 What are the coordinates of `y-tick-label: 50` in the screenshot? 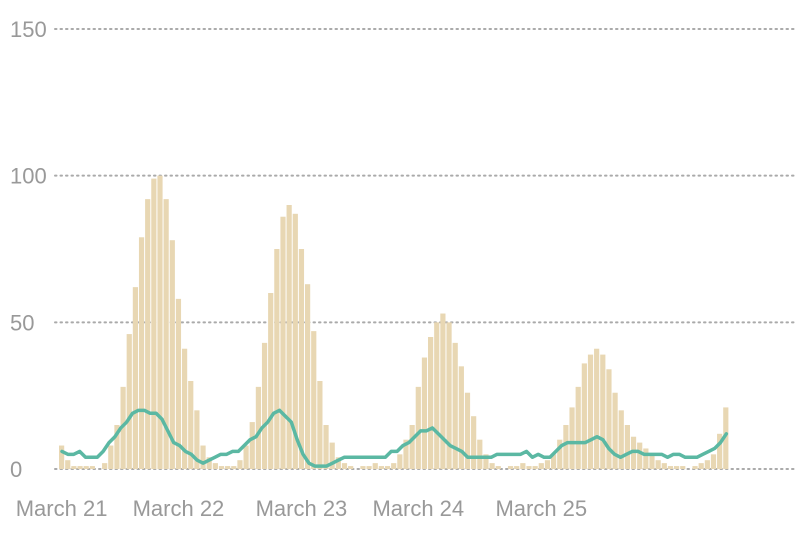 It's located at (22, 322).